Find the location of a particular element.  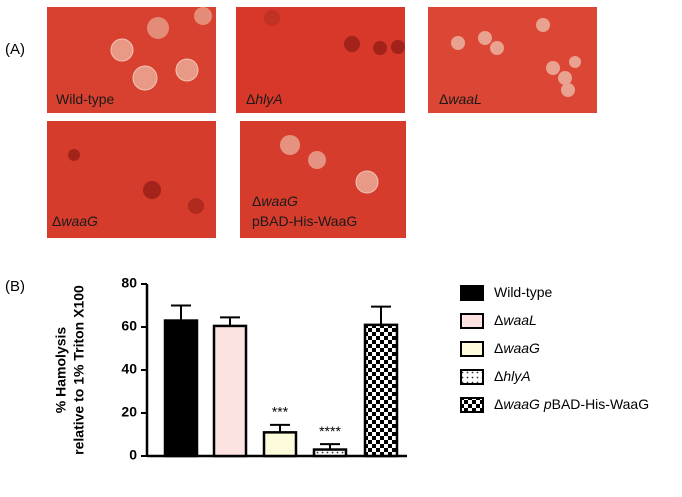

legend-label: ΔwaaG is located at coordinates (517, 348).